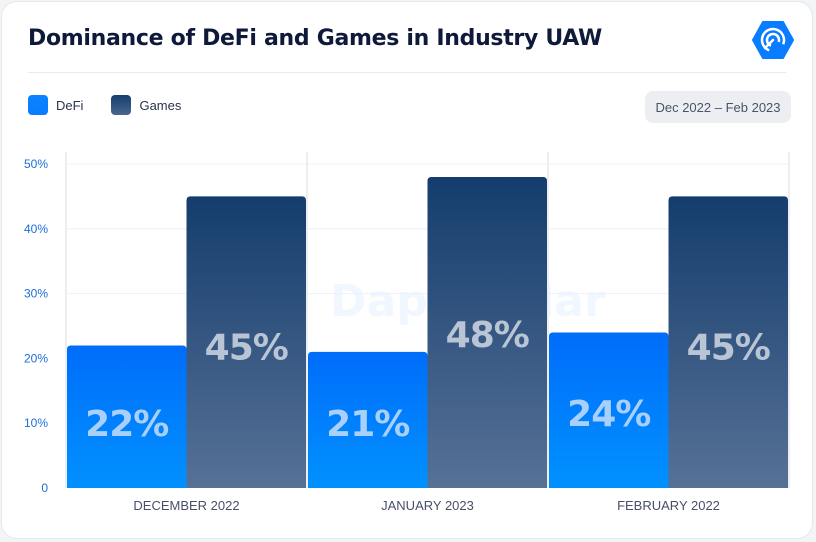 This screenshot has width=816, height=542. Describe the element at coordinates (36, 229) in the screenshot. I see `y-tick-label: 40%` at that location.